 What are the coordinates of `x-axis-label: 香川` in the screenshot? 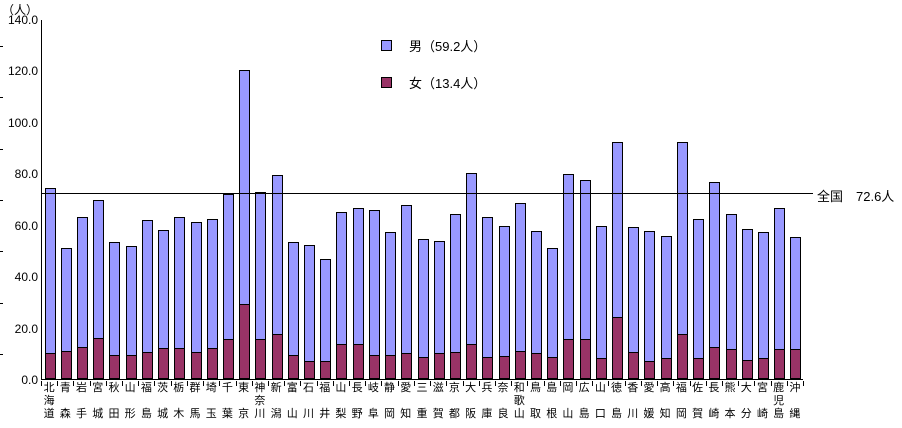 It's located at (633, 401).